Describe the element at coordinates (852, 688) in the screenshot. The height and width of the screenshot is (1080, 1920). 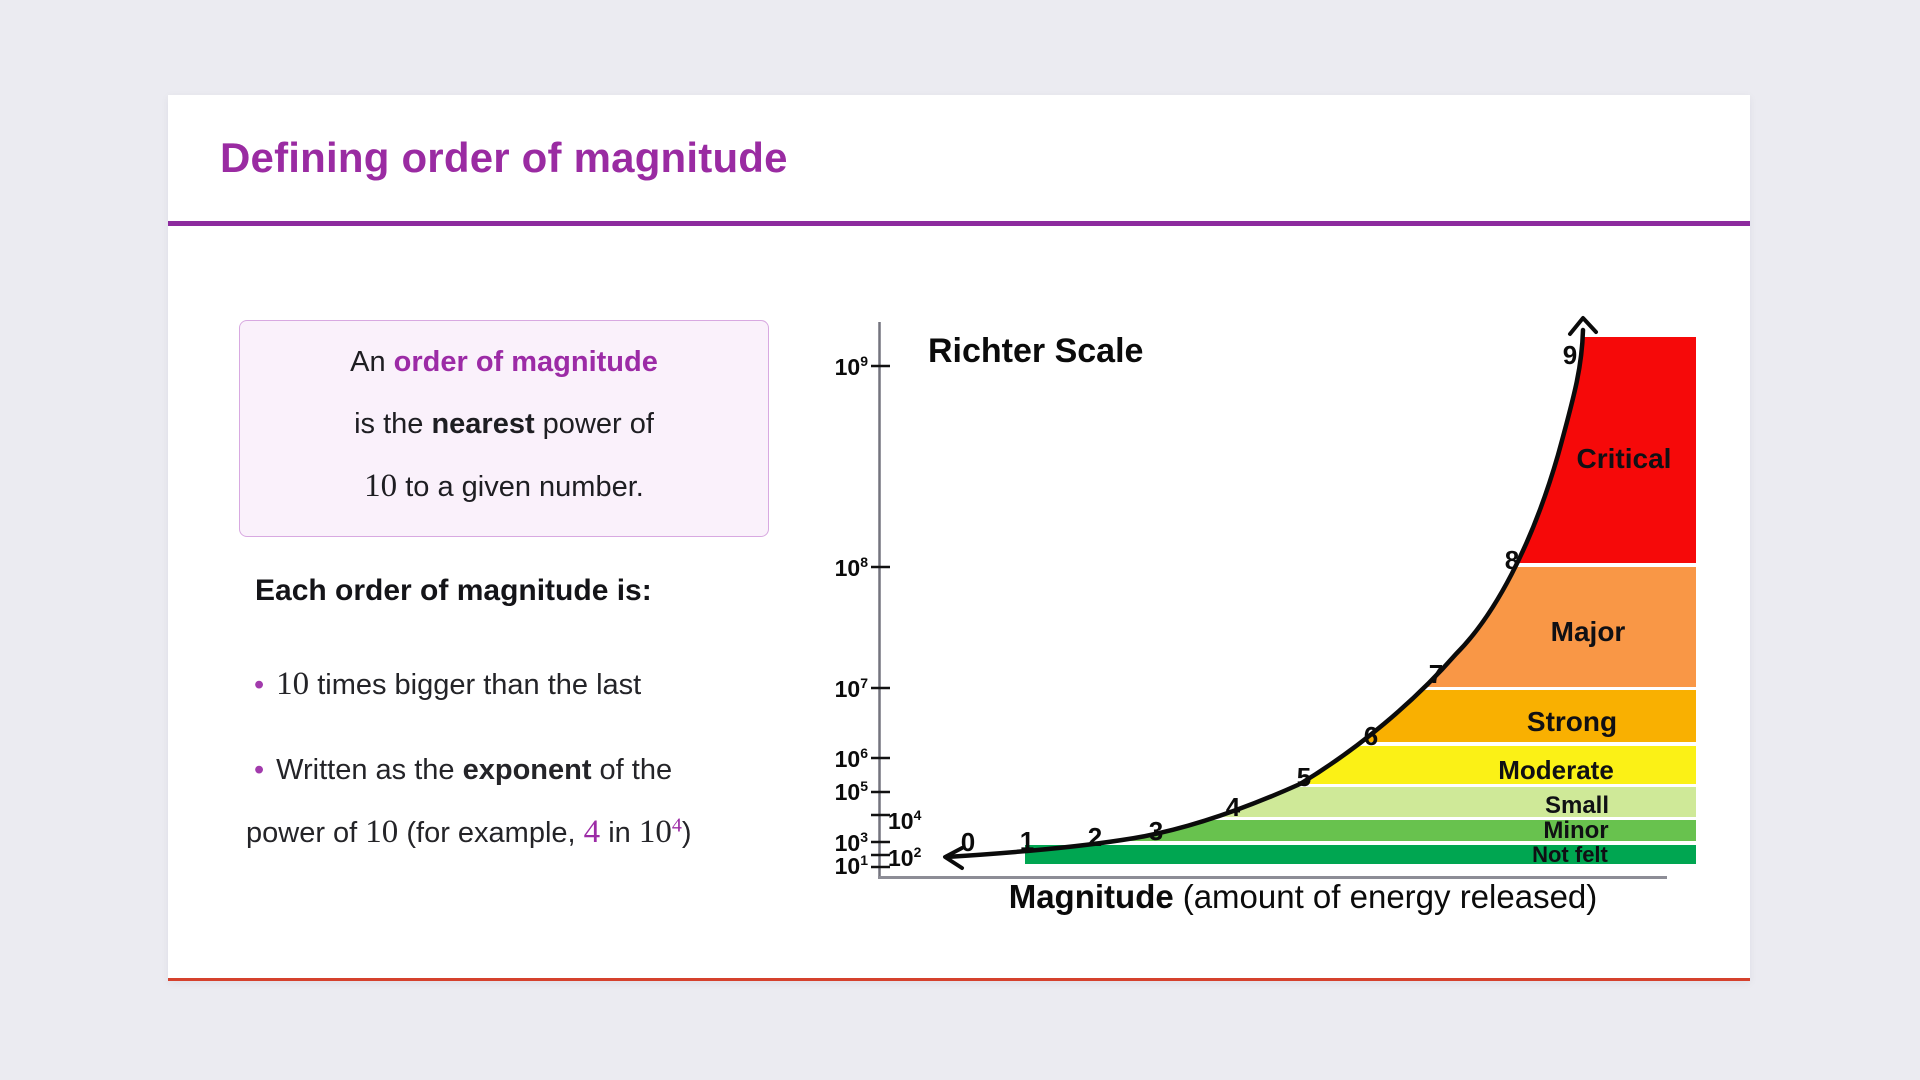
I see `y-tick-label-10e7: 10⁷` at that location.